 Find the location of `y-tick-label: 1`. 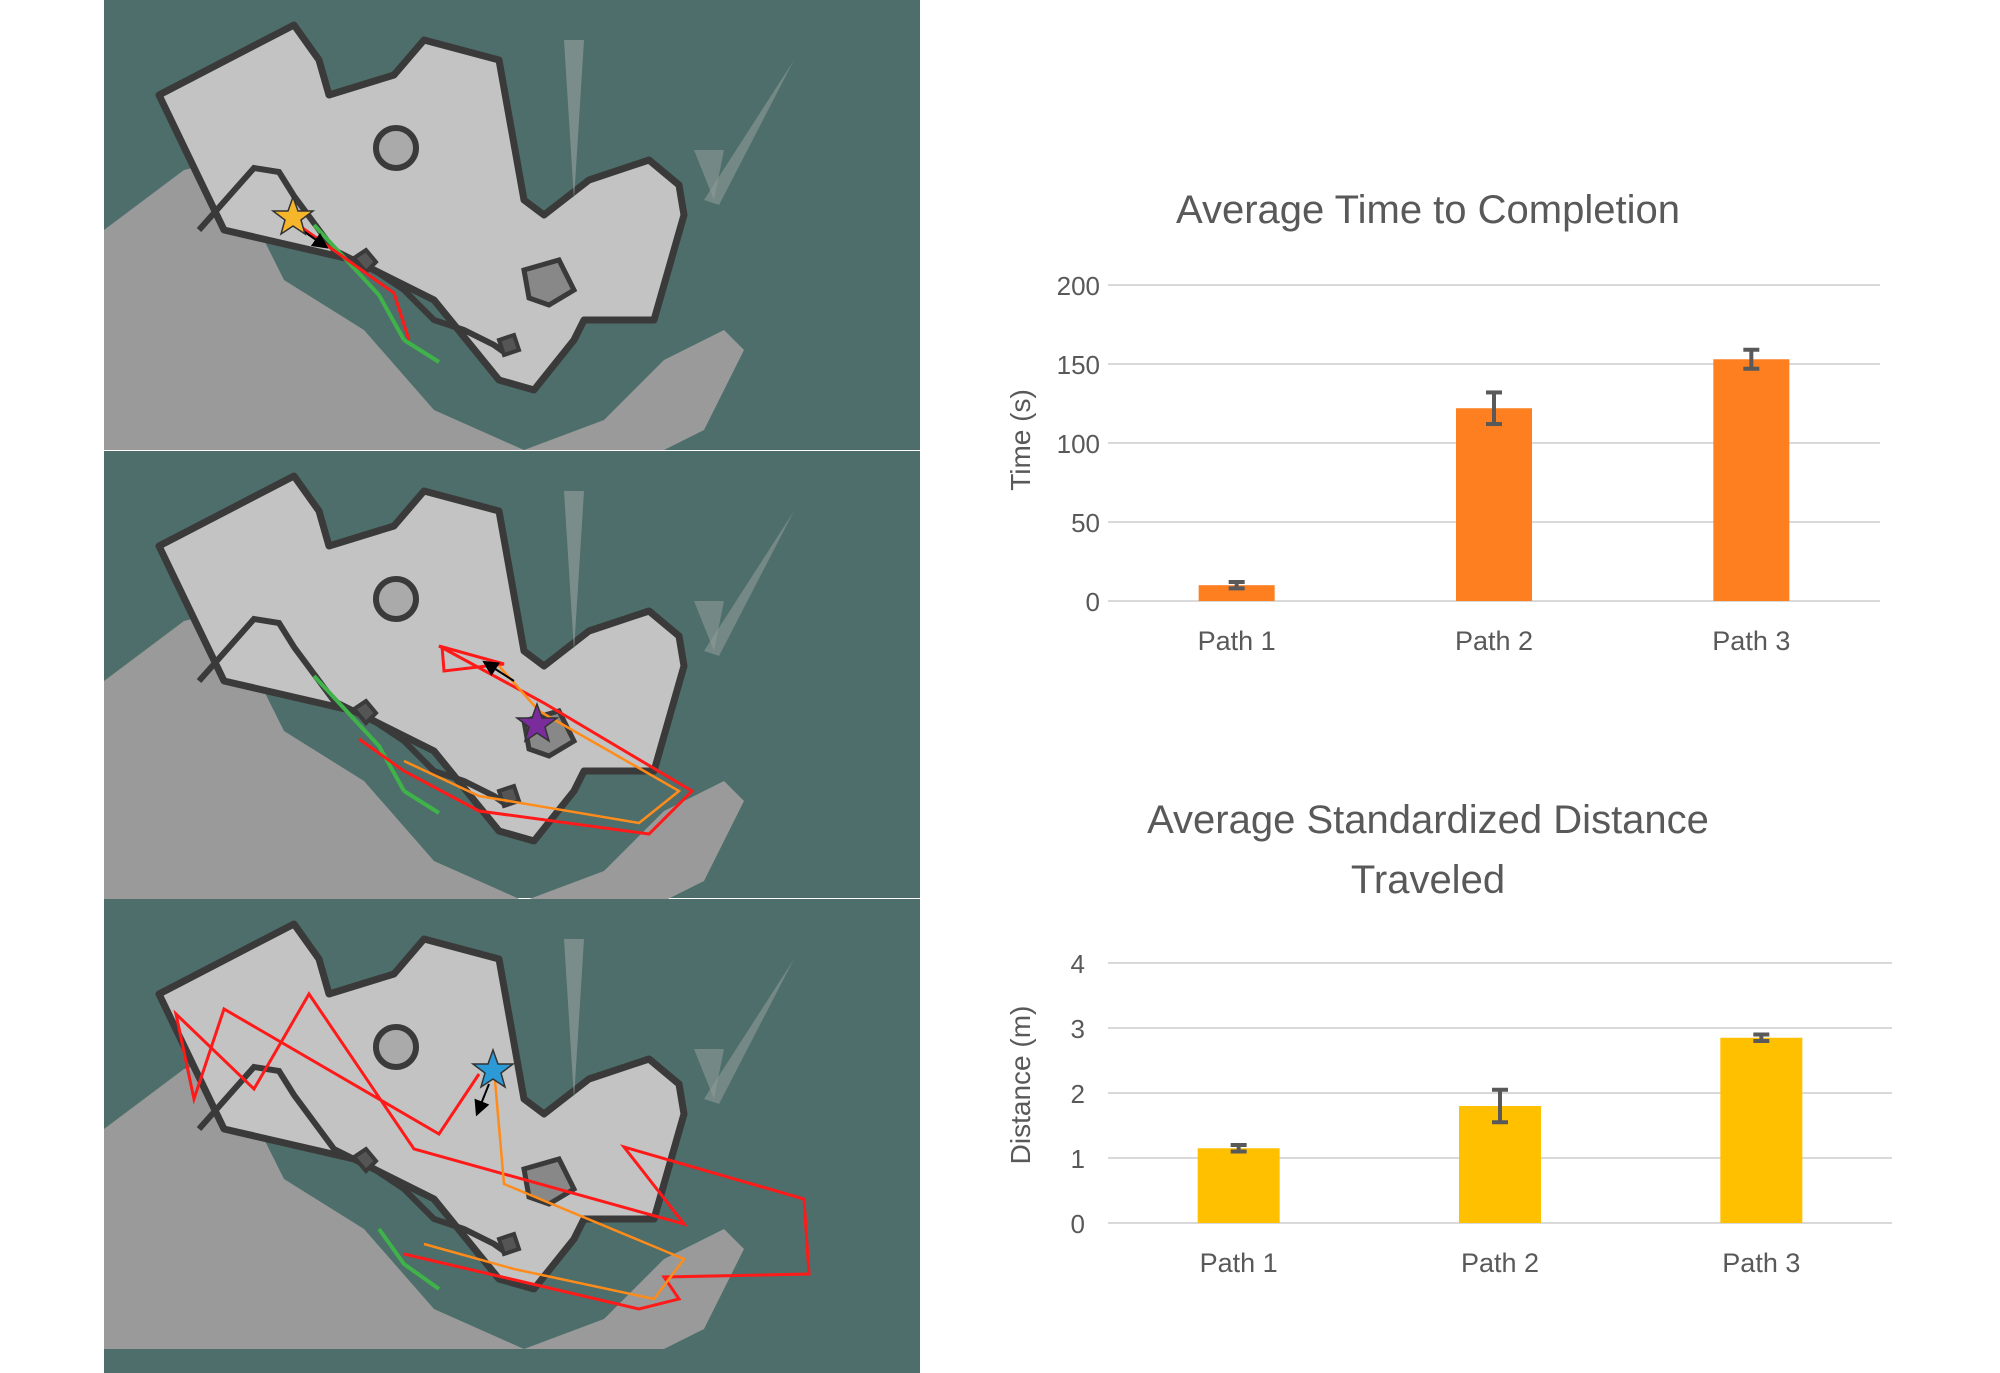

y-tick-label: 1 is located at coordinates (1078, 1159).